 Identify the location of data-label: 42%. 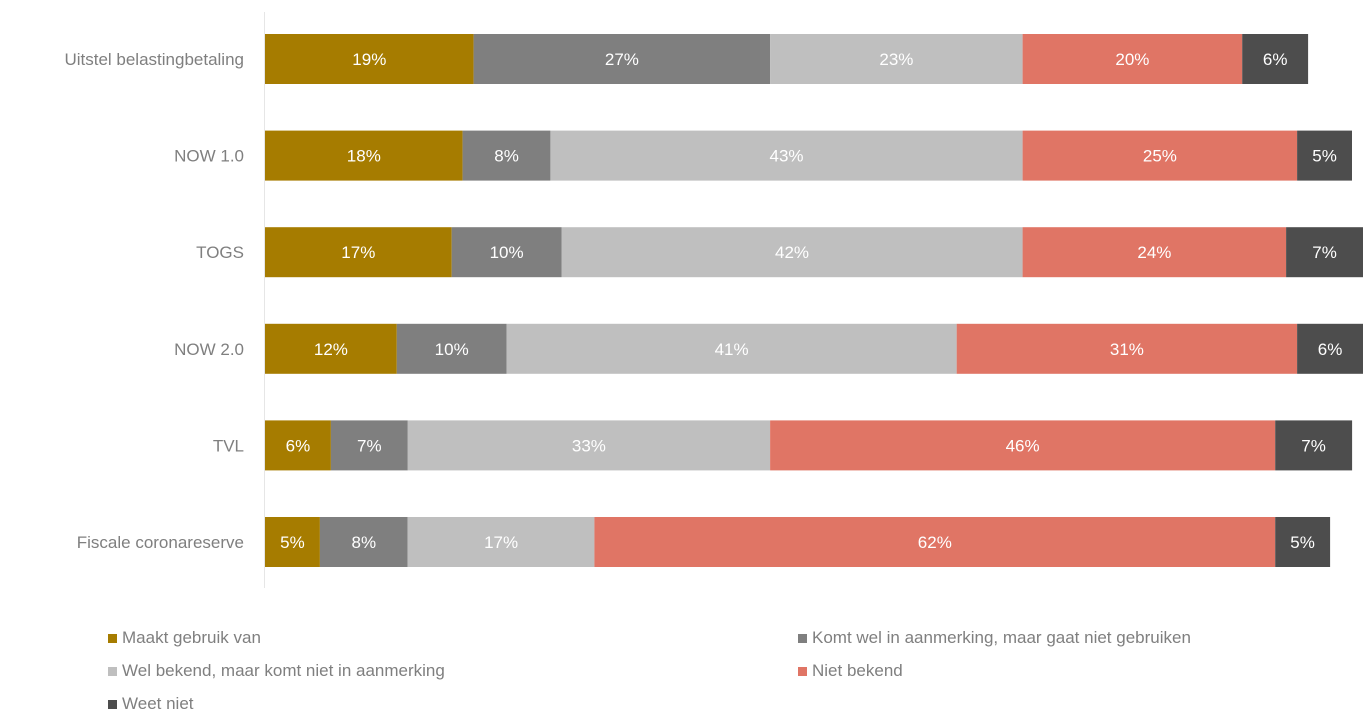
(792, 252).